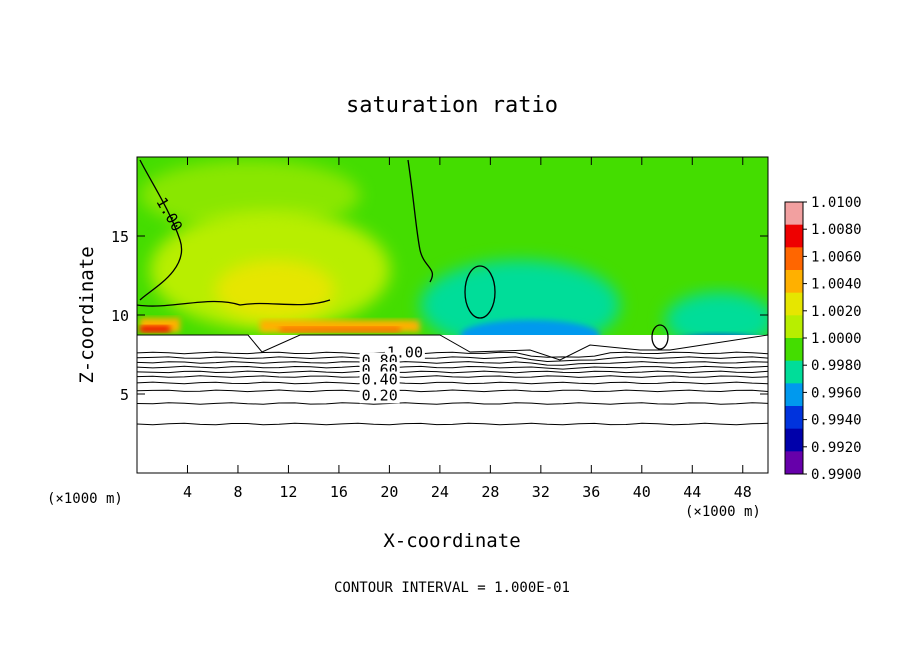 The height and width of the screenshot is (654, 904). Describe the element at coordinates (275, 290) in the screenshot. I see `supersat-patch-core` at that location.